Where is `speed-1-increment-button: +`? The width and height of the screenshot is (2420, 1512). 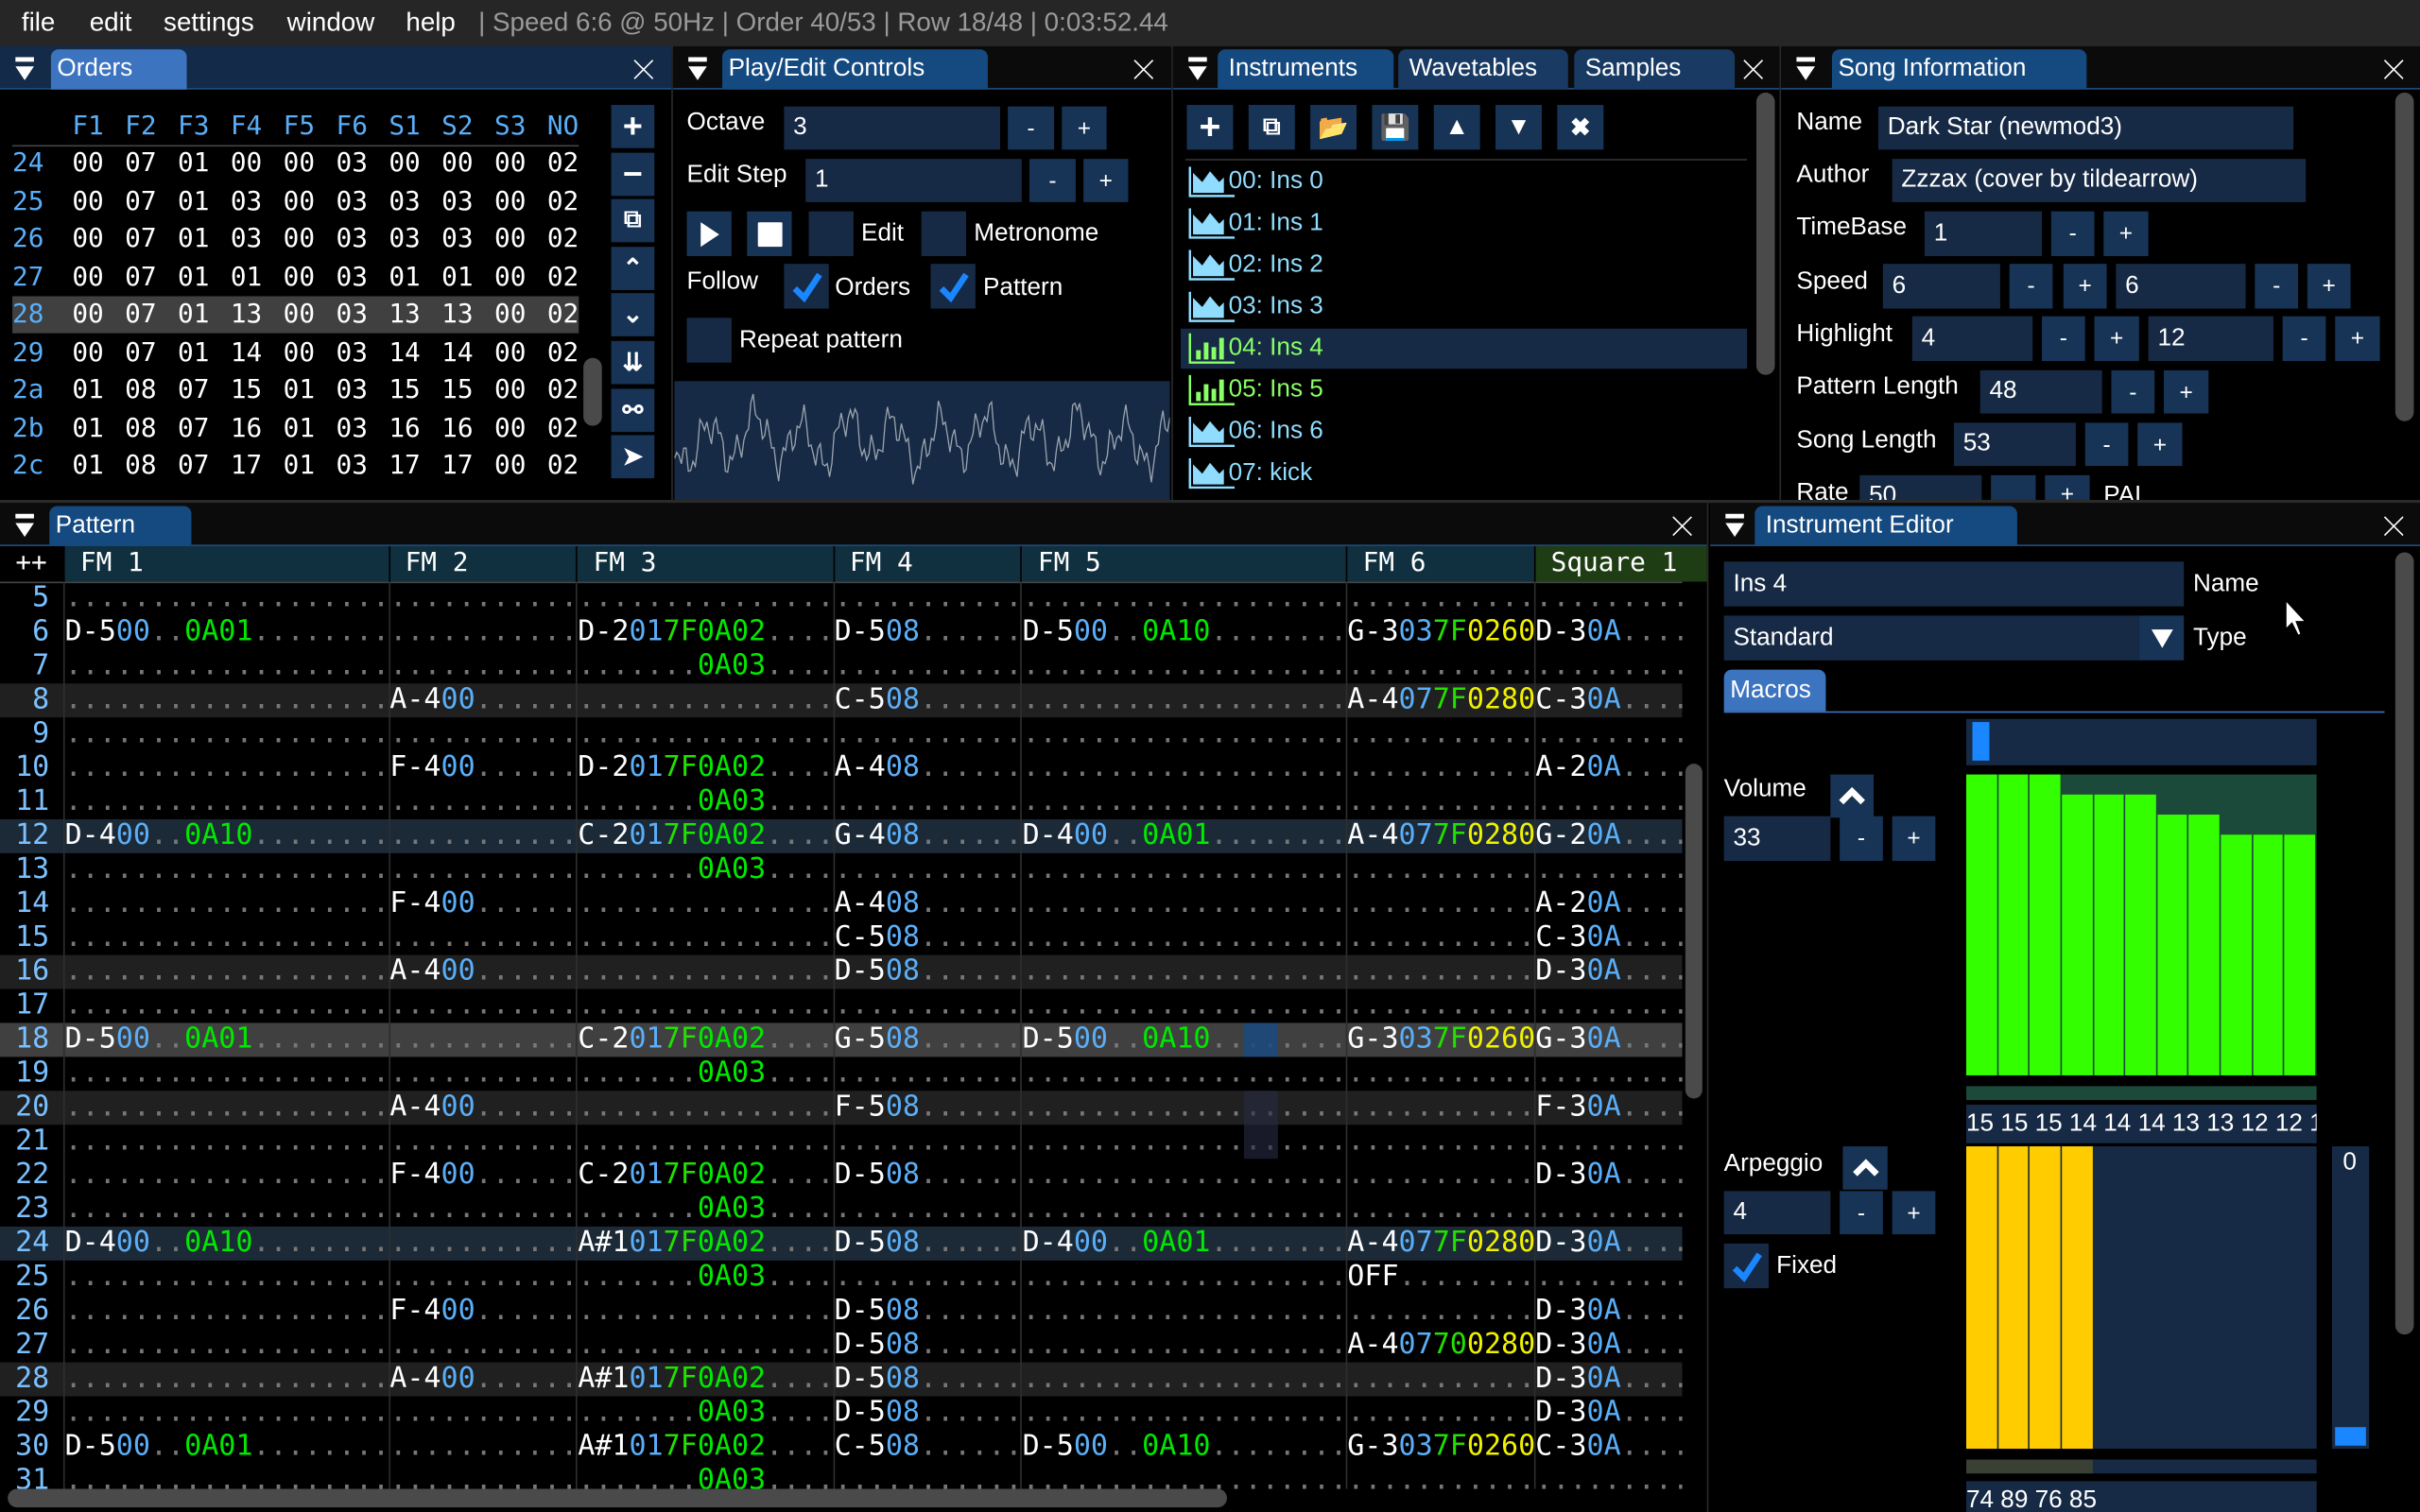
speed-1-increment-button: + is located at coordinates (2085, 286).